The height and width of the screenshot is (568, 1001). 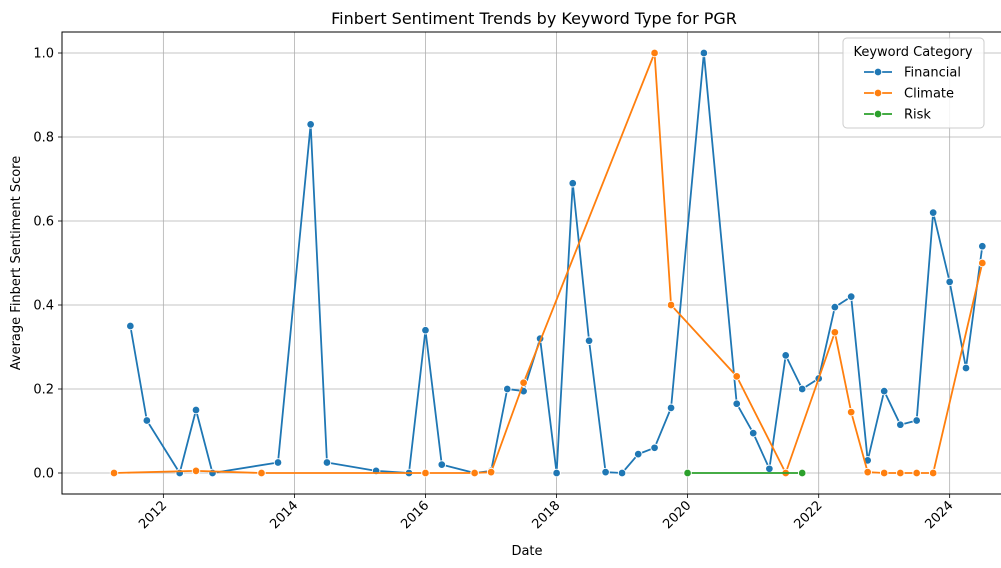 I want to click on y-tick-label: 0.4, so click(x=43, y=306).